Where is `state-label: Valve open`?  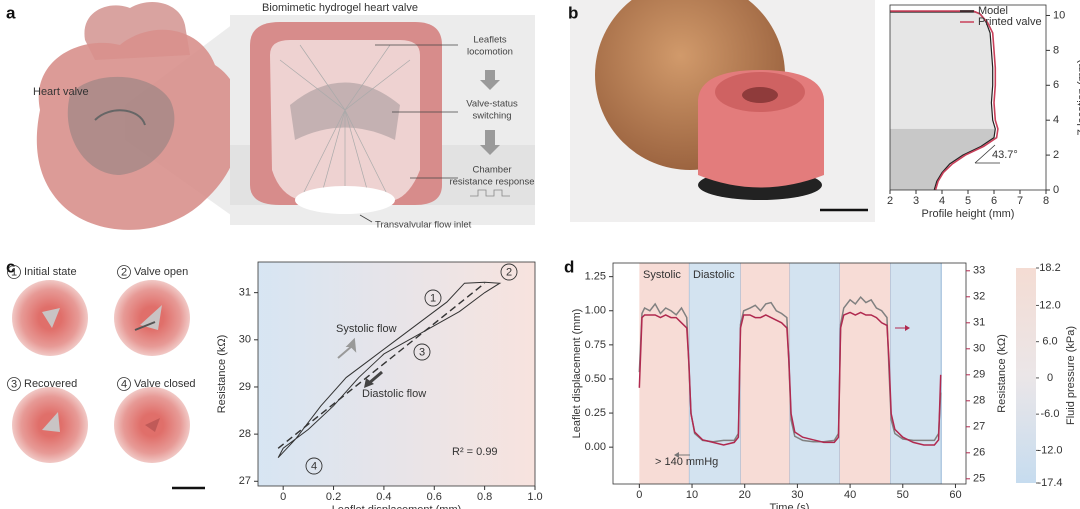 state-label: Valve open is located at coordinates (161, 272).